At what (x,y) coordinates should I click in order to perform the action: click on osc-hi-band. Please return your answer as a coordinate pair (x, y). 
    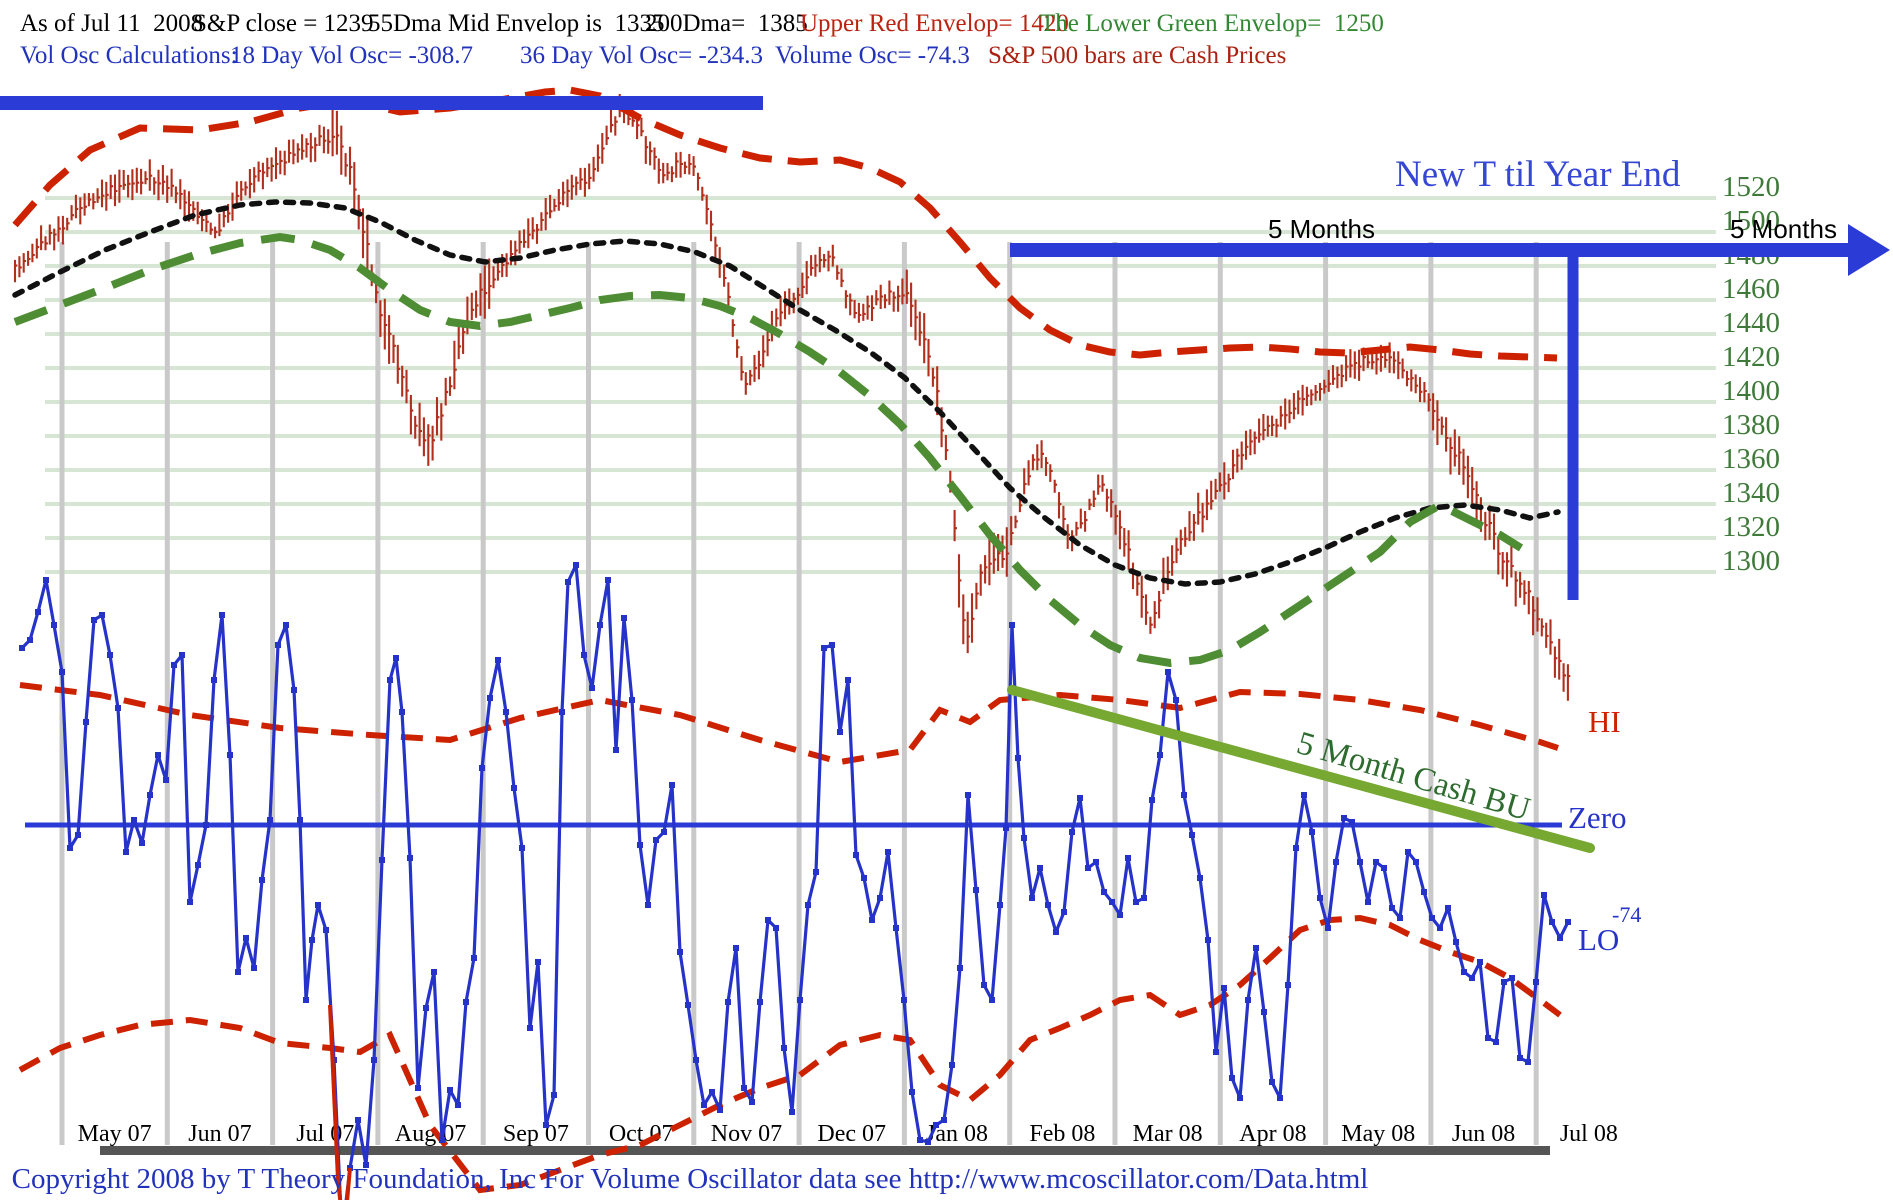
    Looking at the image, I should click on (789, 724).